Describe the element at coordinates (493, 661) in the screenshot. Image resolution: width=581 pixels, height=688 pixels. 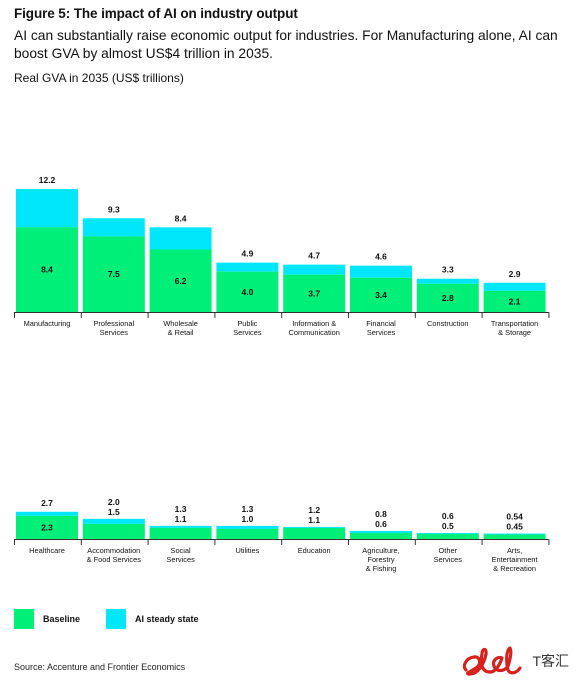
I see `watermark-logo-icon` at that location.